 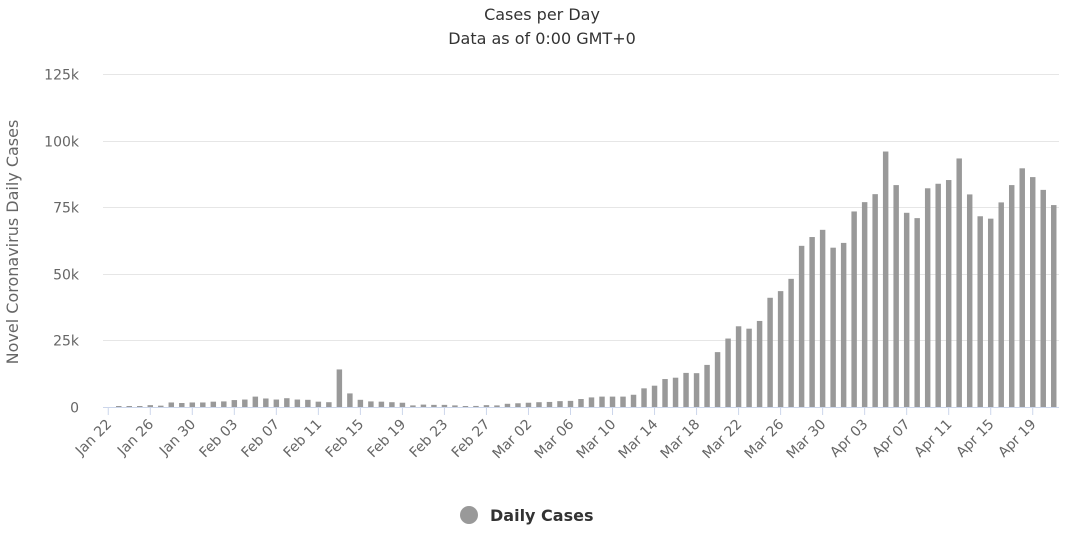 I want to click on legend-label-daily-cases: Daily Cases, so click(x=541, y=515).